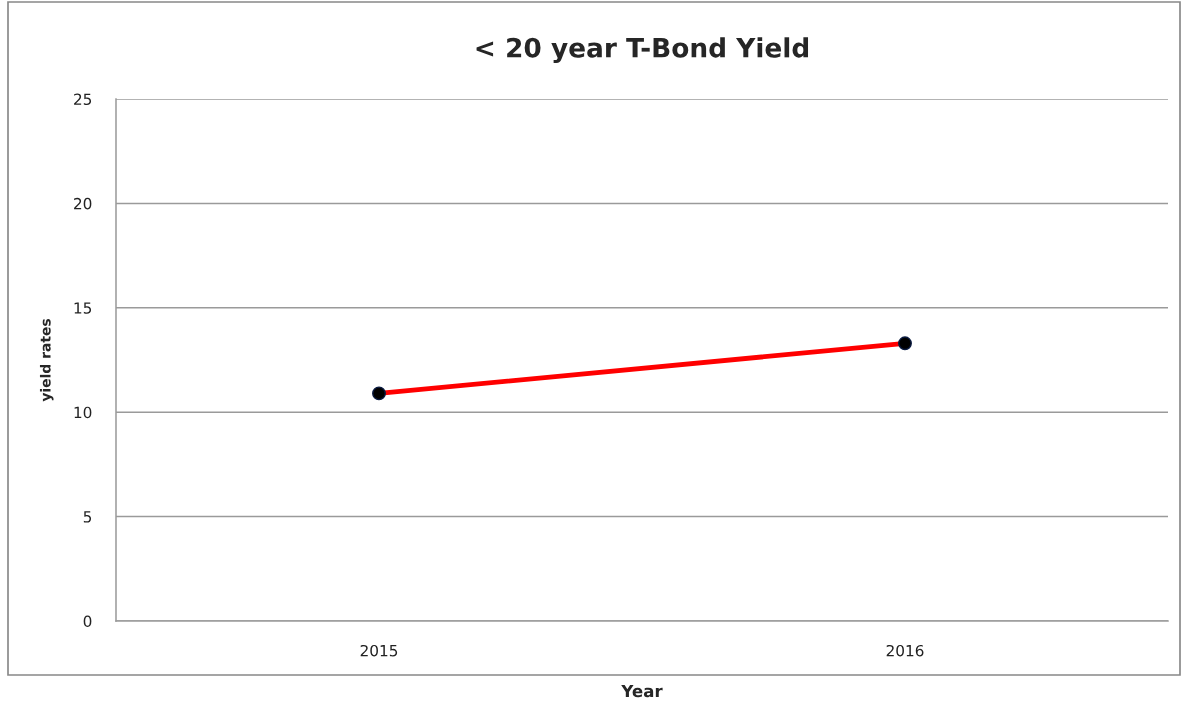 Image resolution: width=1189 pixels, height=706 pixels. Describe the element at coordinates (83, 99) in the screenshot. I see `y-tick-label: 25` at that location.